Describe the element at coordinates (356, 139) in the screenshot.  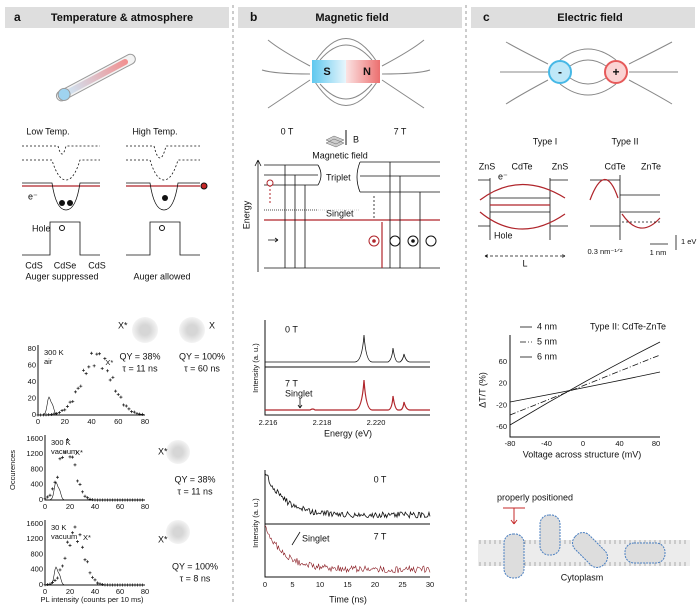
I see `label: B` at that location.